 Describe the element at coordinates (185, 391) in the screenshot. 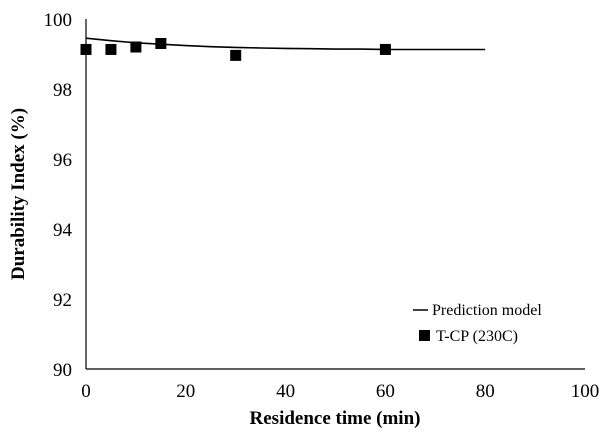

I see `x-tick-label: 20` at that location.